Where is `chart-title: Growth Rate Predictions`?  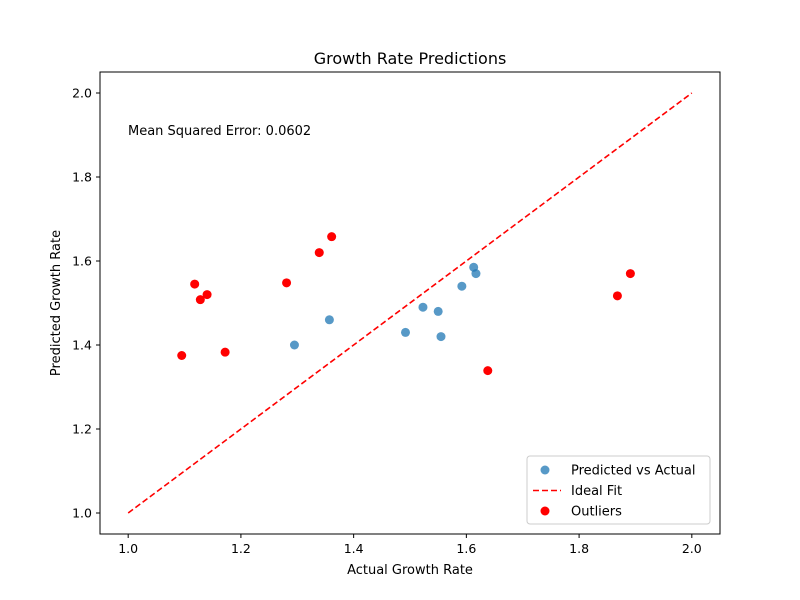
chart-title: Growth Rate Predictions is located at coordinates (410, 58).